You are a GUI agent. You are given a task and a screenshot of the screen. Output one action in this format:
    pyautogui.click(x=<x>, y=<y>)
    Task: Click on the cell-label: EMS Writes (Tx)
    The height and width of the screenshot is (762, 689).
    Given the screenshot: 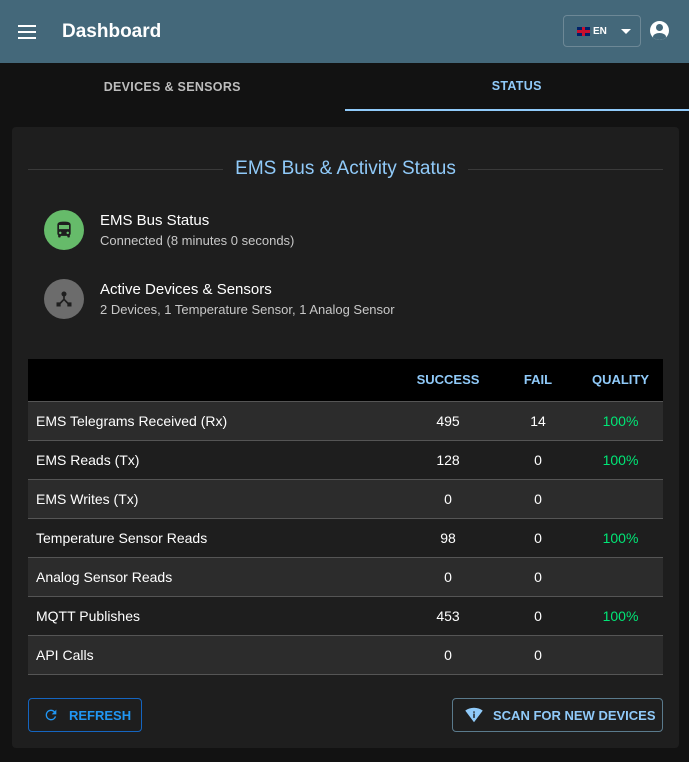 What is the action you would take?
    pyautogui.click(x=213, y=499)
    